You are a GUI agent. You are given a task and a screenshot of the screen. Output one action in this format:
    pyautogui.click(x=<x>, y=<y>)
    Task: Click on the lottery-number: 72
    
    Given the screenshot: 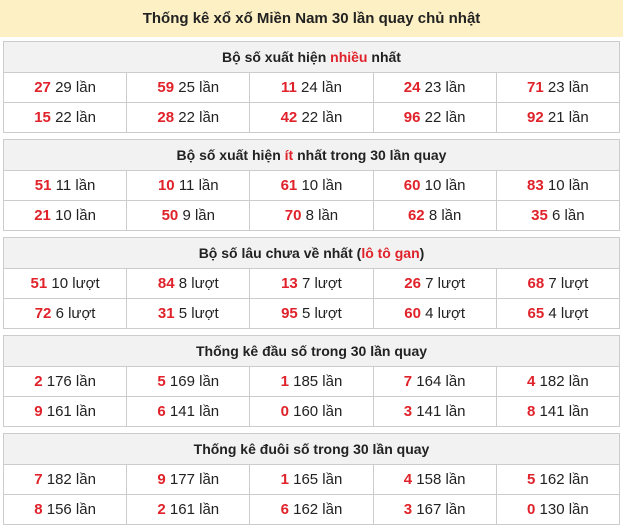 What is the action you would take?
    pyautogui.click(x=43, y=313)
    